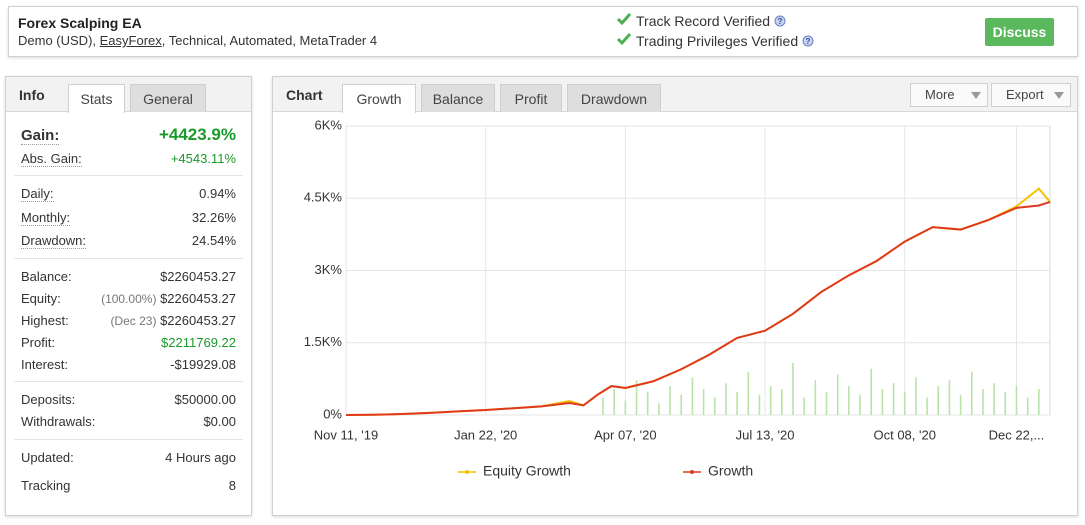  I want to click on row-label: Highest:, so click(45, 320).